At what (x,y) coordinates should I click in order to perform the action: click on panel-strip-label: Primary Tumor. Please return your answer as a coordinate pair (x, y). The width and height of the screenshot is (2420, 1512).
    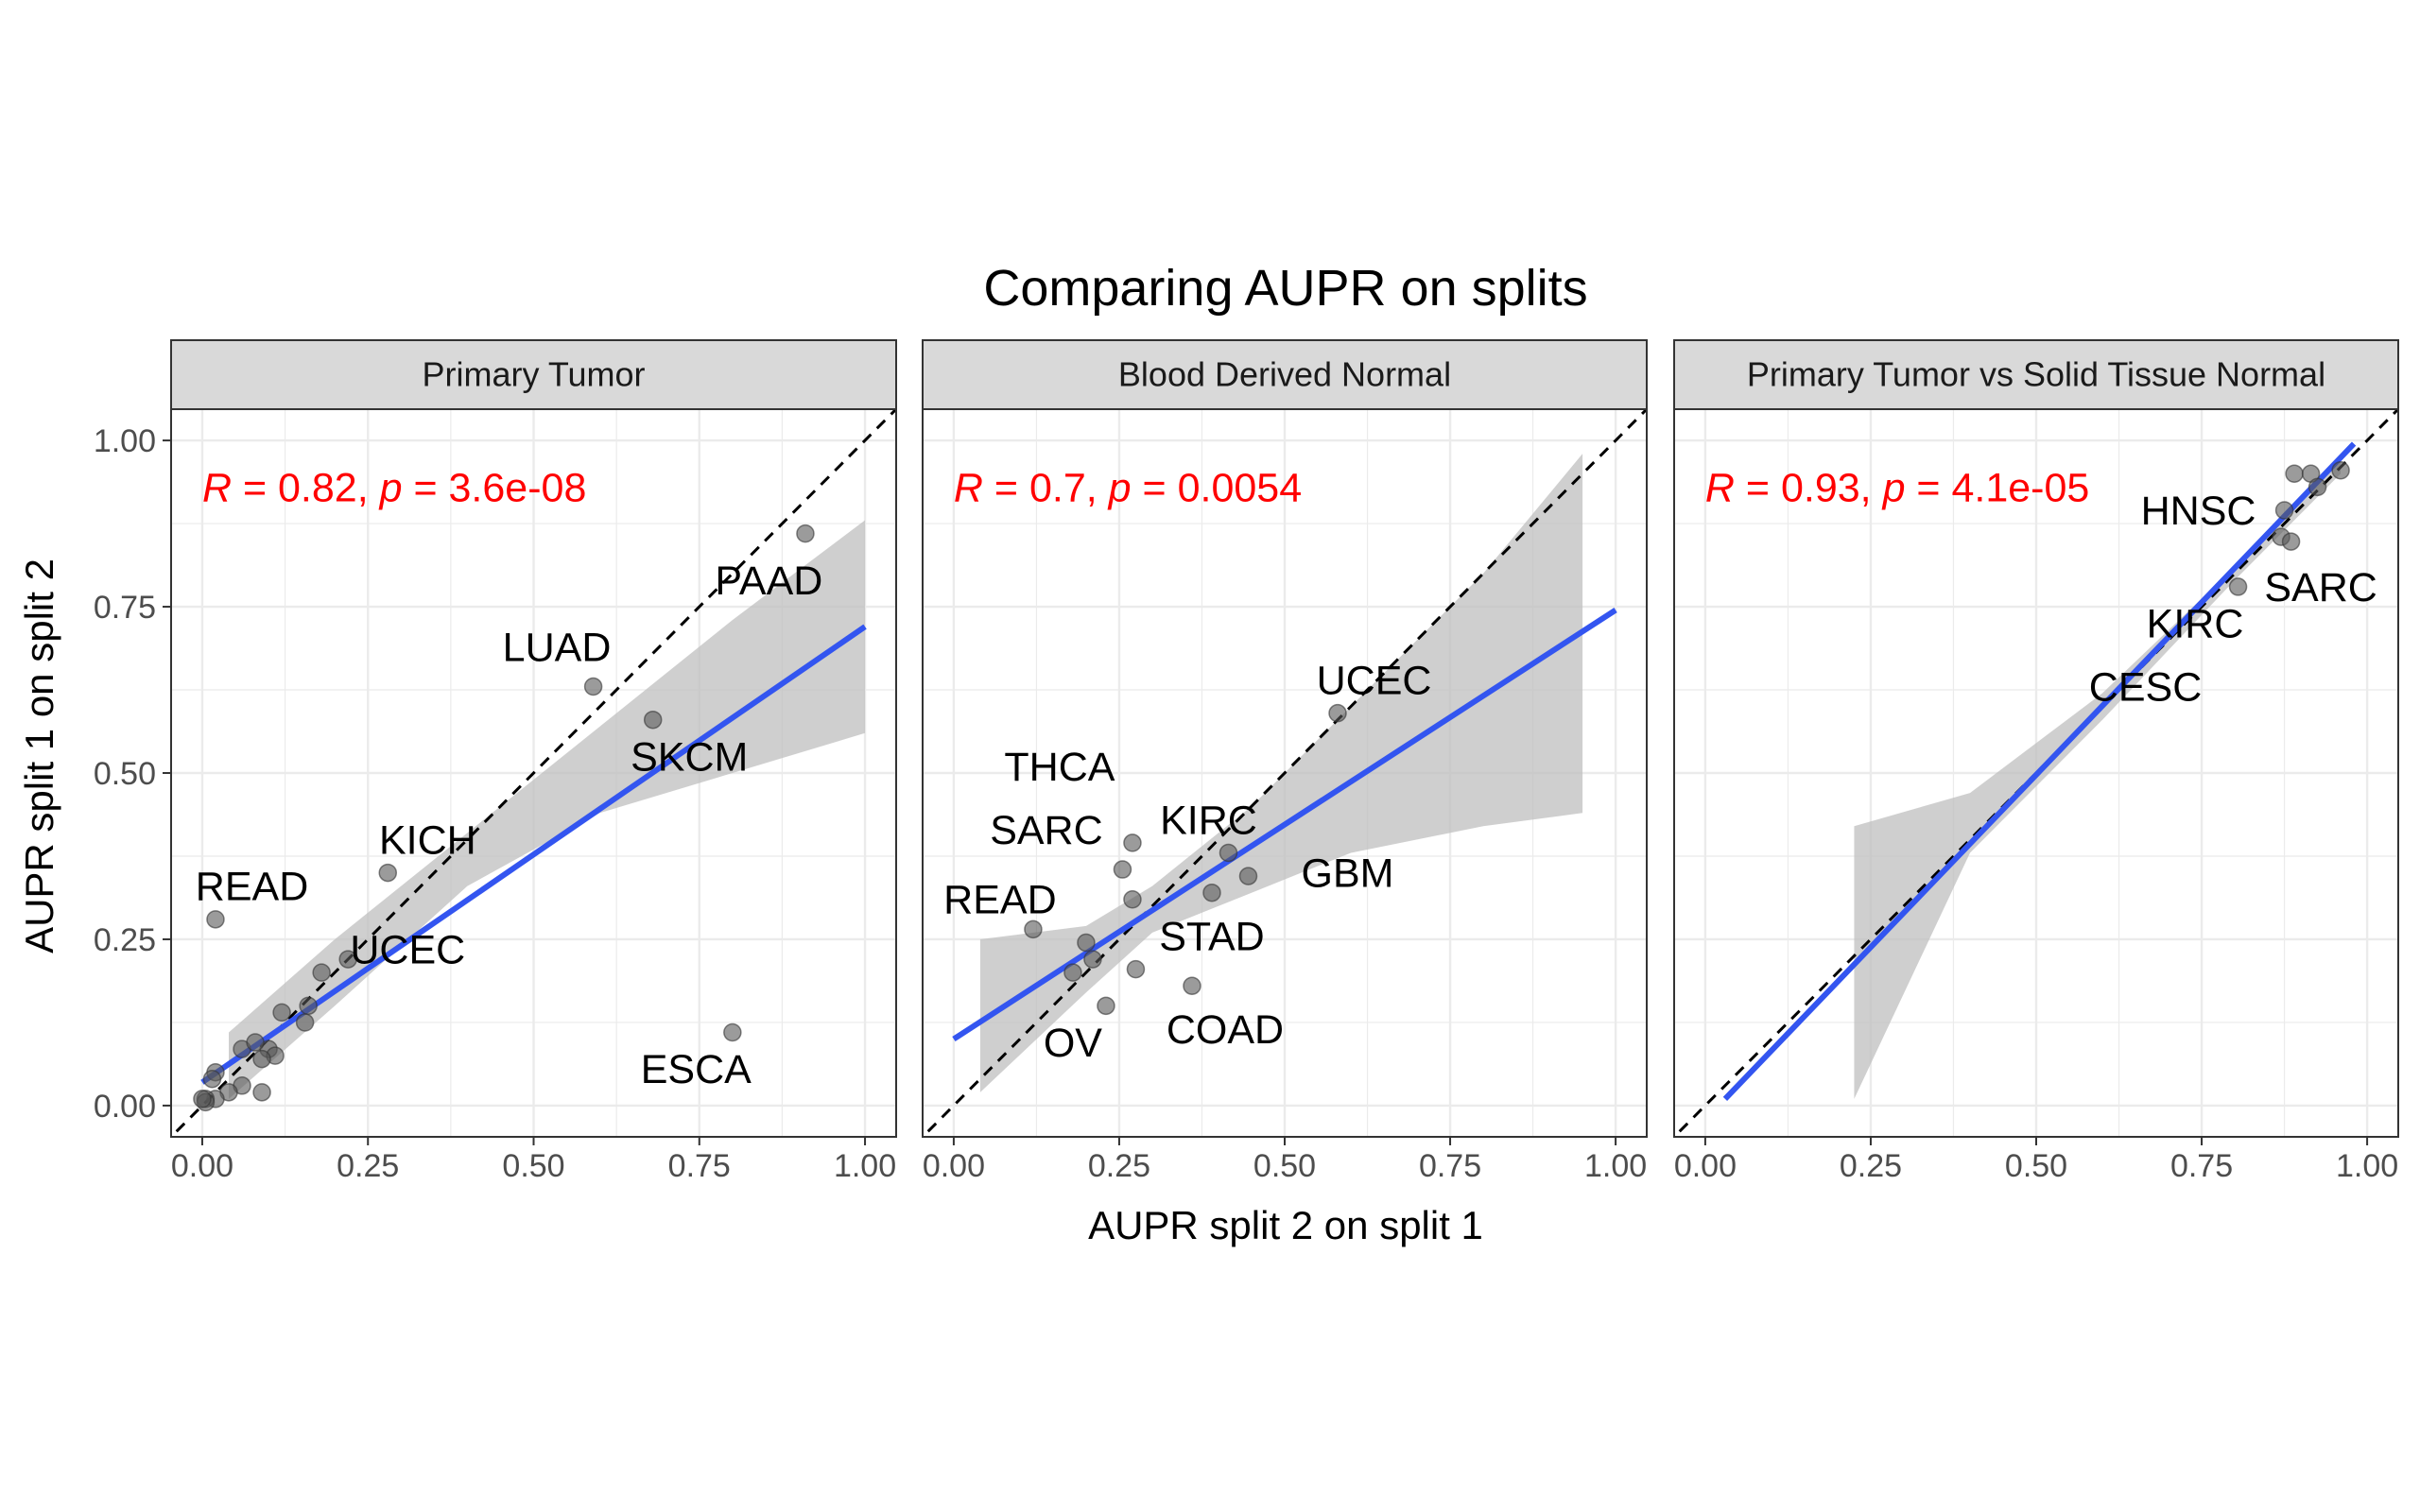
    Looking at the image, I should click on (533, 374).